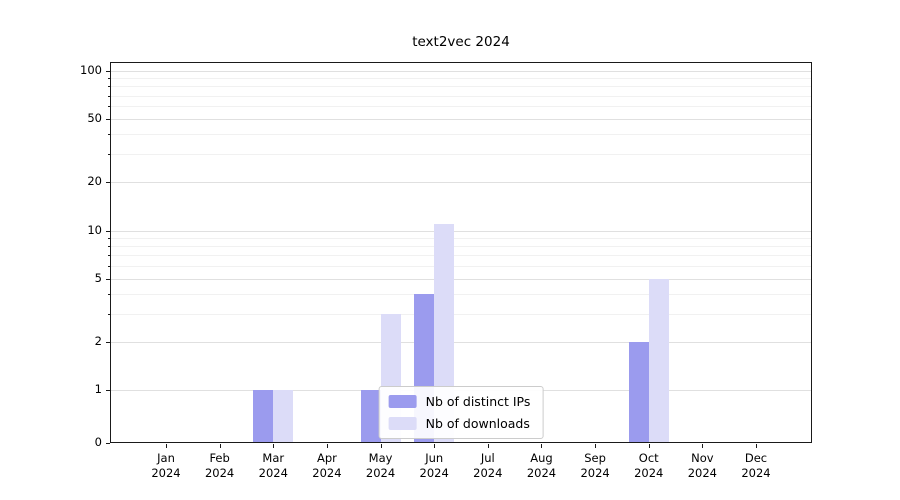  Describe the element at coordinates (91, 70) in the screenshot. I see `y-tick-label: 100` at that location.